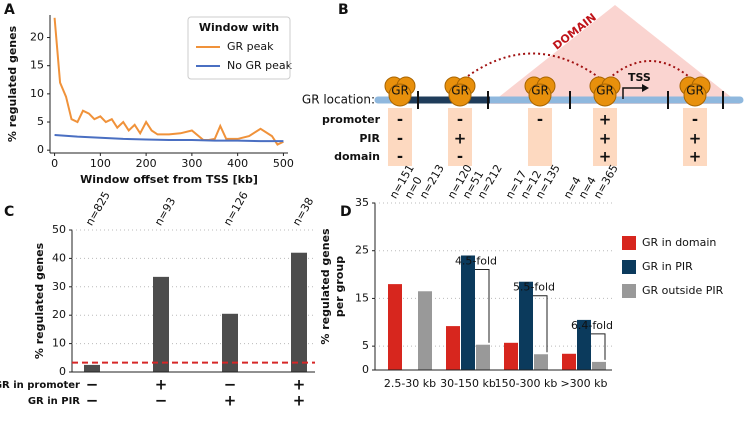 The width and height of the screenshot is (747, 430). I want to click on x-tick-label: >300 kb, so click(583, 383).